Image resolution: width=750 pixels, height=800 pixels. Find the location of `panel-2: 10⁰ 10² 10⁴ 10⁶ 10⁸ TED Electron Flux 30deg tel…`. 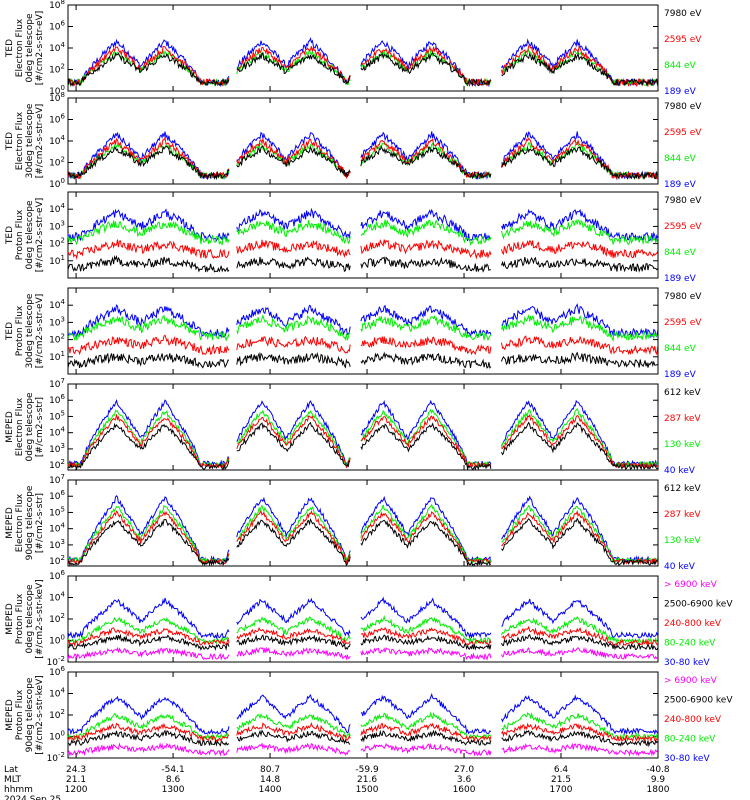

panel-2: 10⁰ 10² 10⁴ 10⁶ 10⁸ TED Electron Flux 30deg tel… is located at coordinates (353, 140).